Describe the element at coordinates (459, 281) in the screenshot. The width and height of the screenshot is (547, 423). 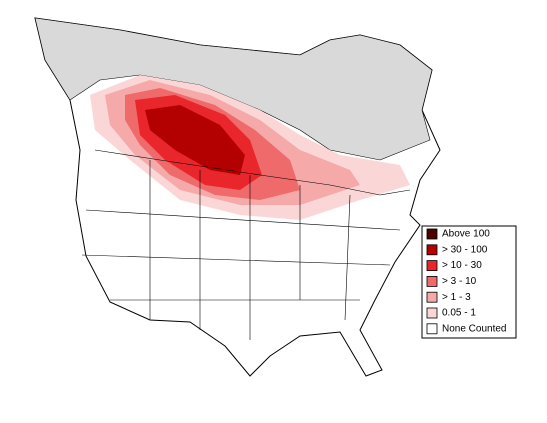
I see `legend-label: > 3 - 10` at that location.